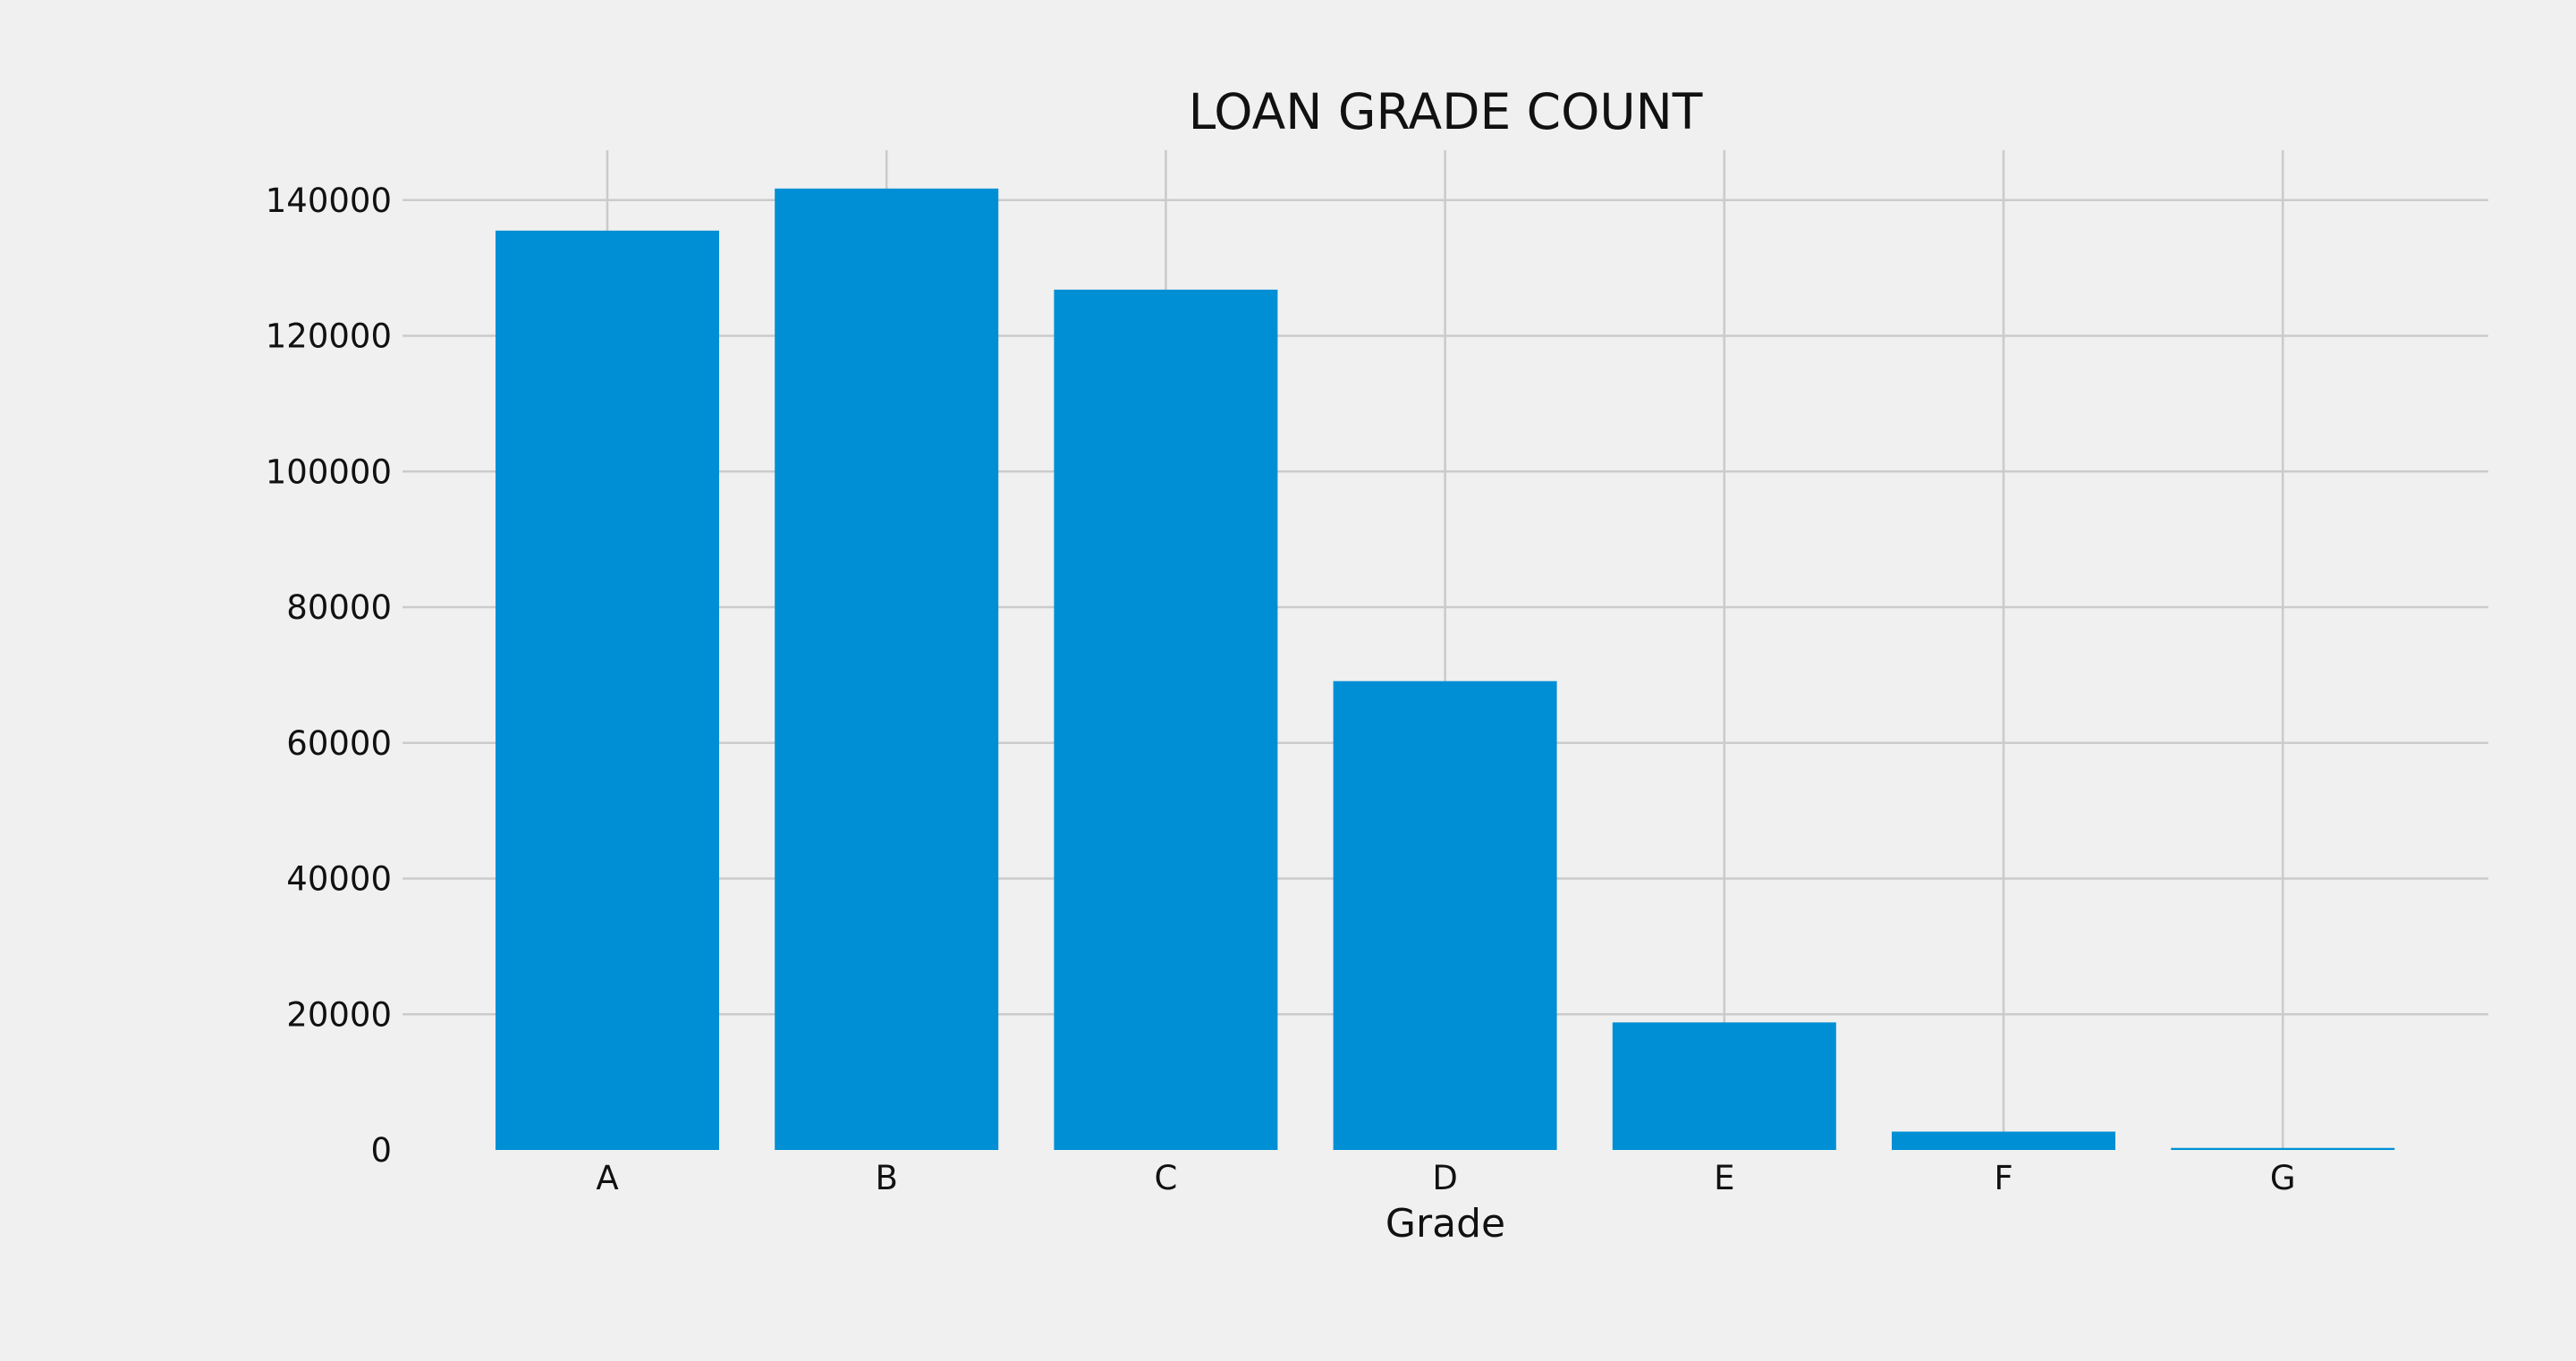  What do you see at coordinates (339, 879) in the screenshot?
I see `y-tick-label: 40000` at bounding box center [339, 879].